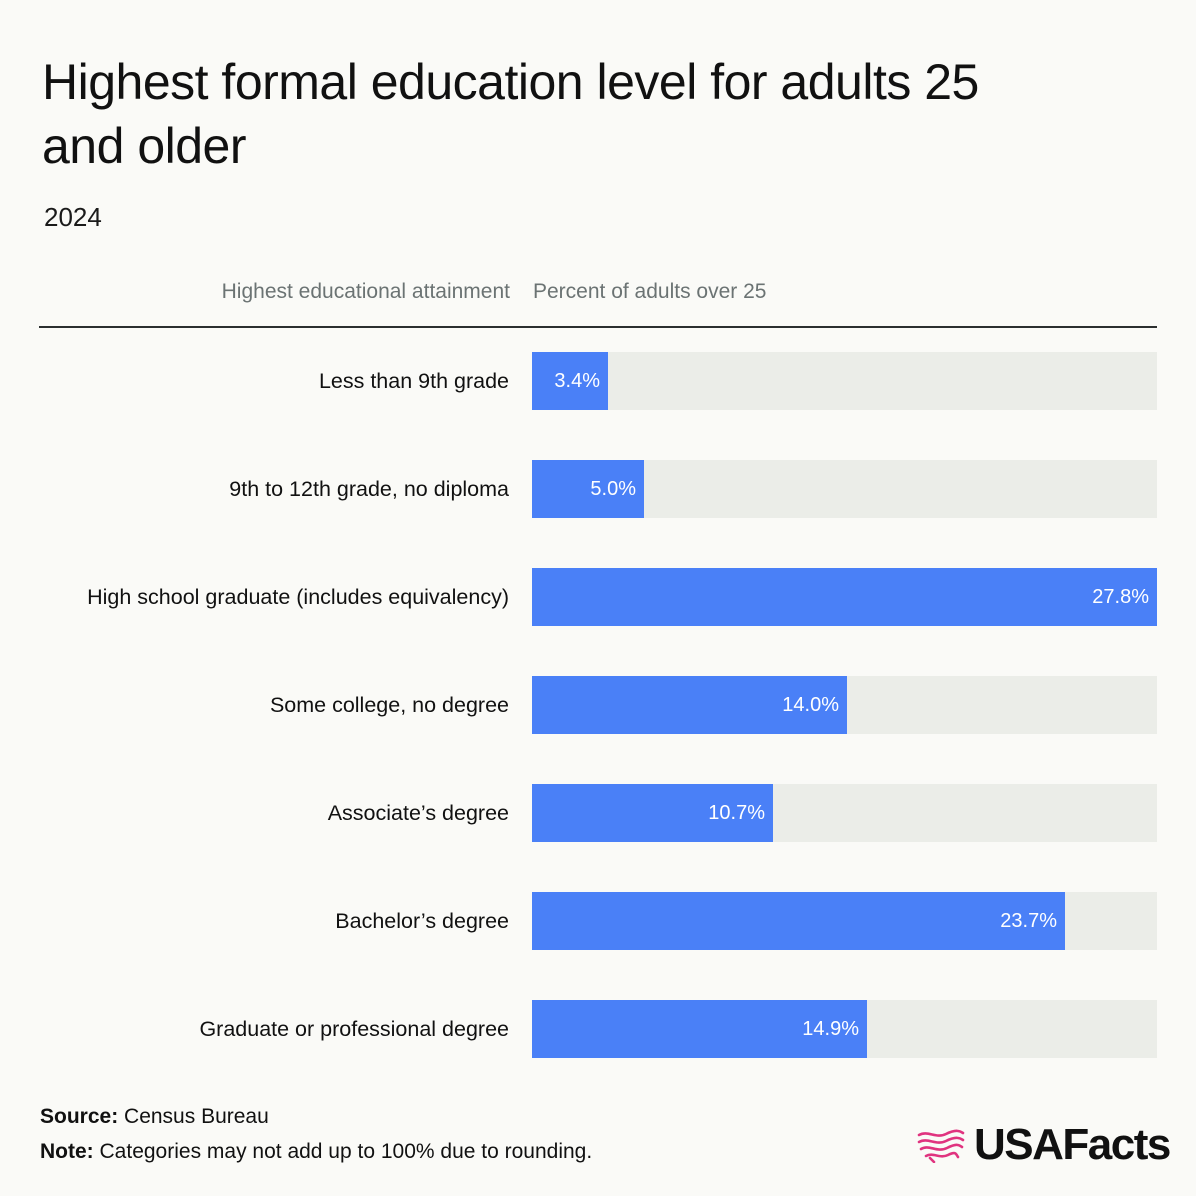 This screenshot has height=1196, width=1196. I want to click on category-label: Graduate or professional degree, so click(354, 1029).